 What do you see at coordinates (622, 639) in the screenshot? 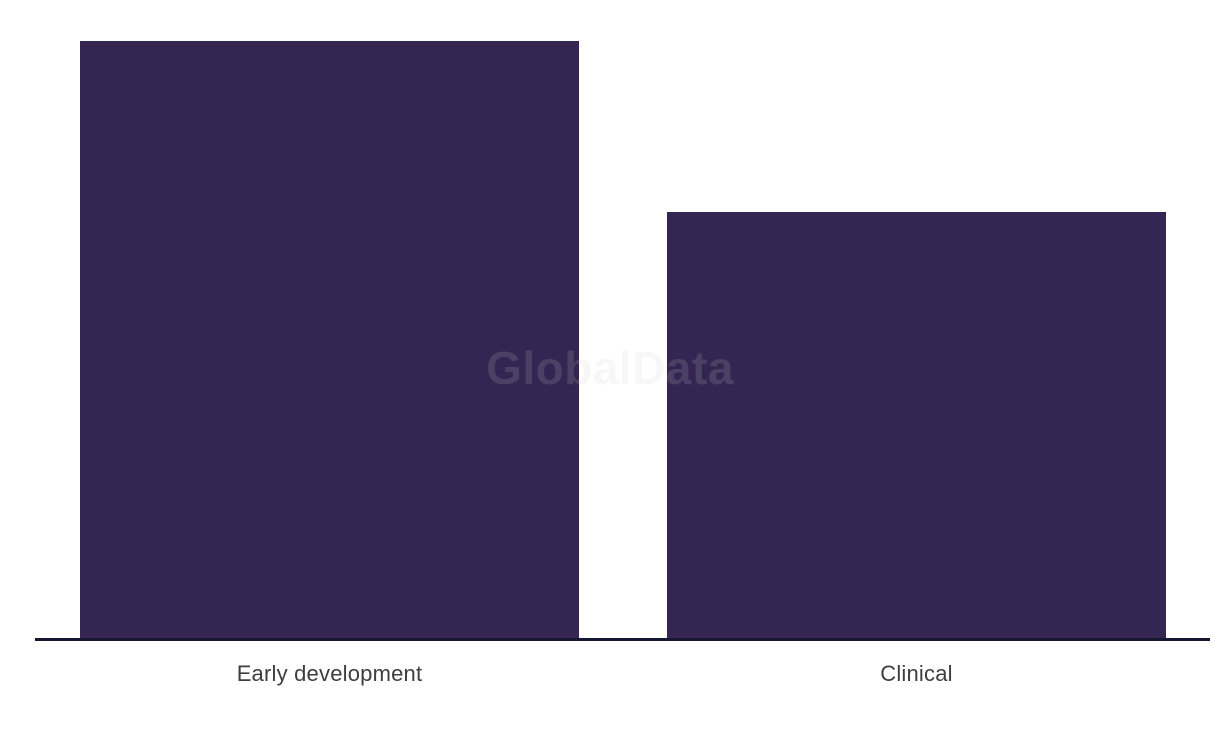
I see `x-axis-line` at bounding box center [622, 639].